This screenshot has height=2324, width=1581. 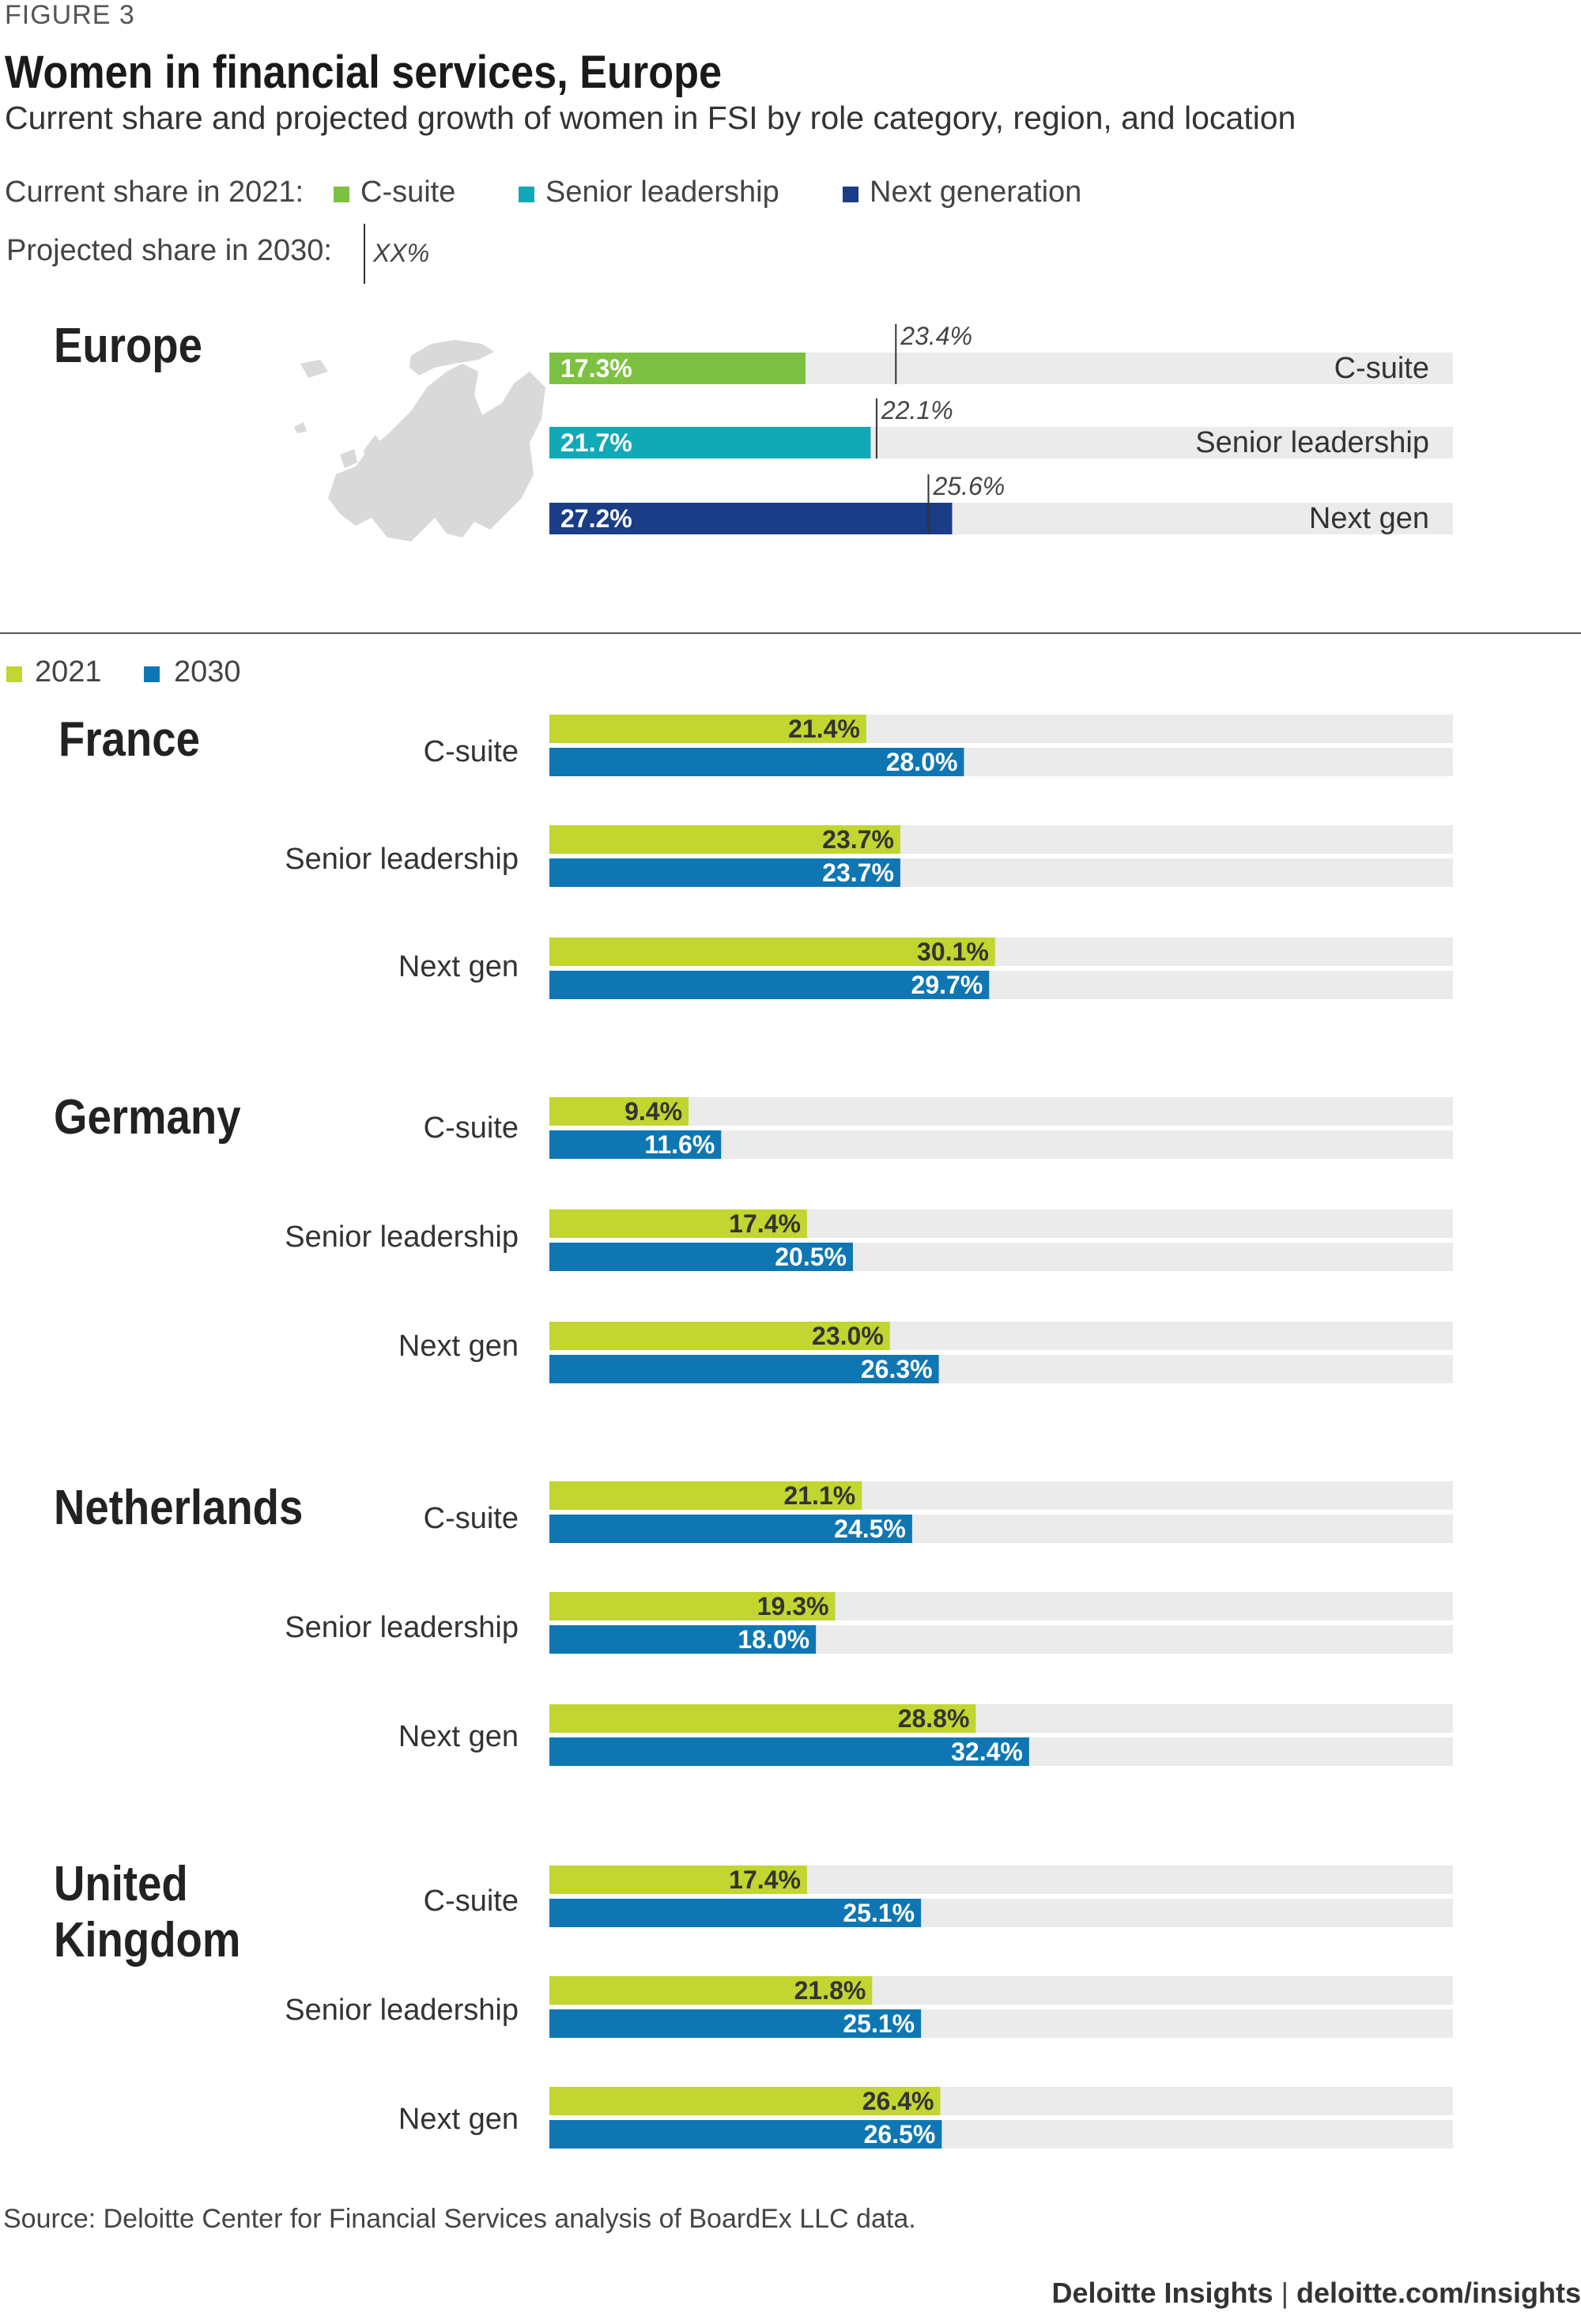 I want to click on data-label-2030: 28.0%, so click(x=922, y=762).